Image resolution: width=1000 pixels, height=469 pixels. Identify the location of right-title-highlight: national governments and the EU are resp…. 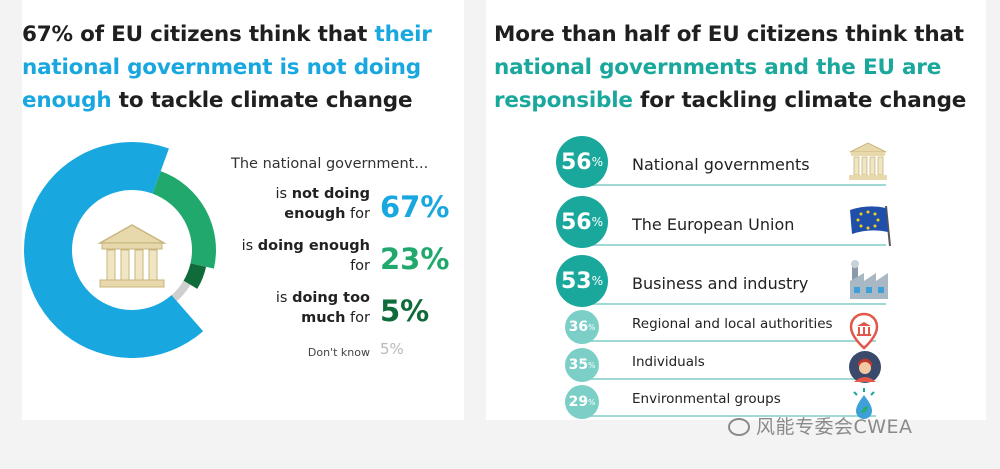
(718, 84).